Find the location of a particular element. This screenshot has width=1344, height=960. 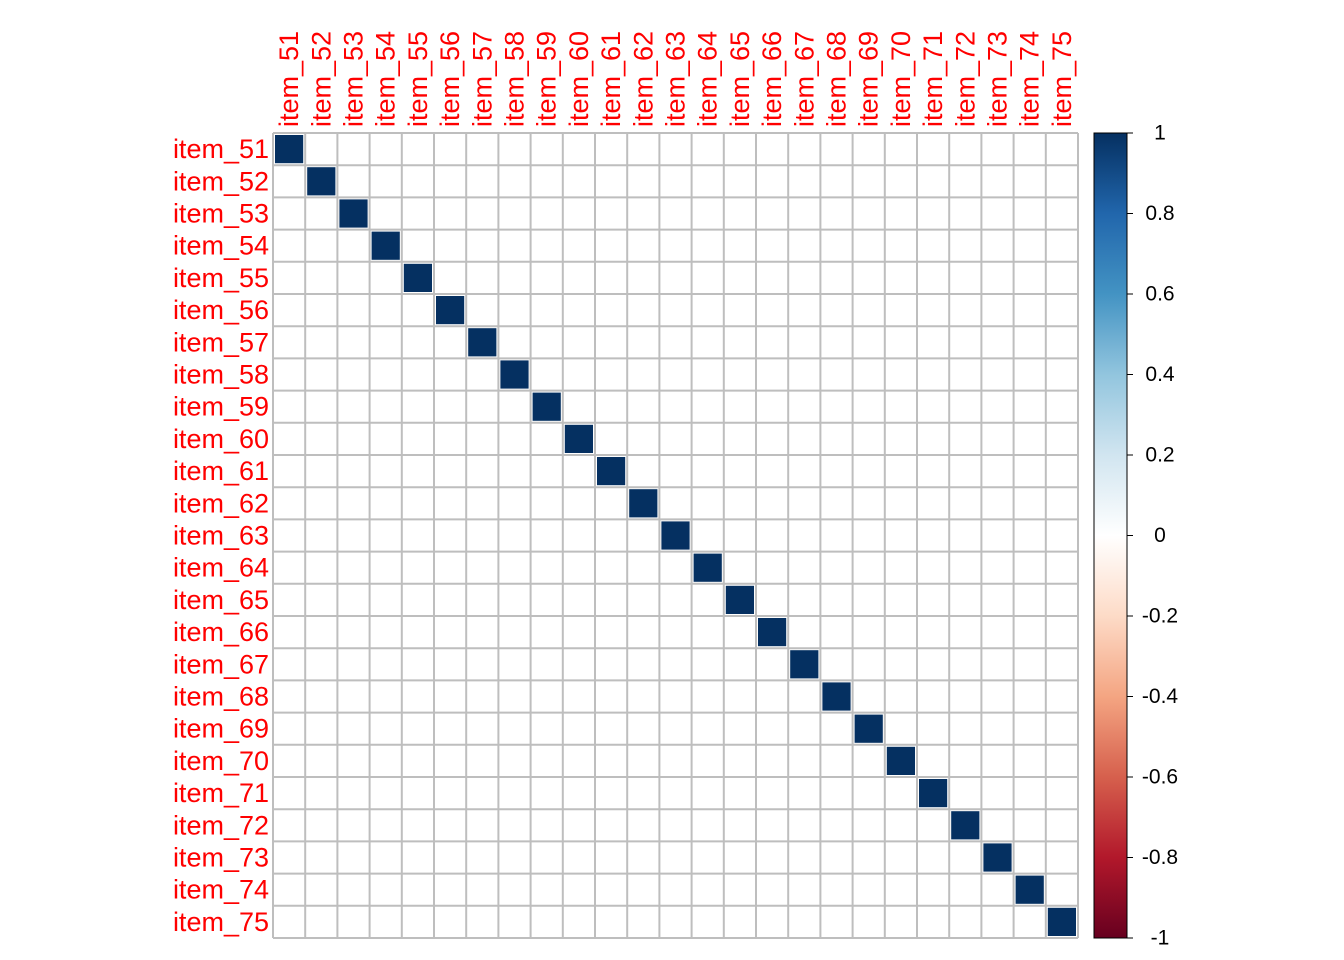

col-label-item_58: item_58 is located at coordinates (515, 79).